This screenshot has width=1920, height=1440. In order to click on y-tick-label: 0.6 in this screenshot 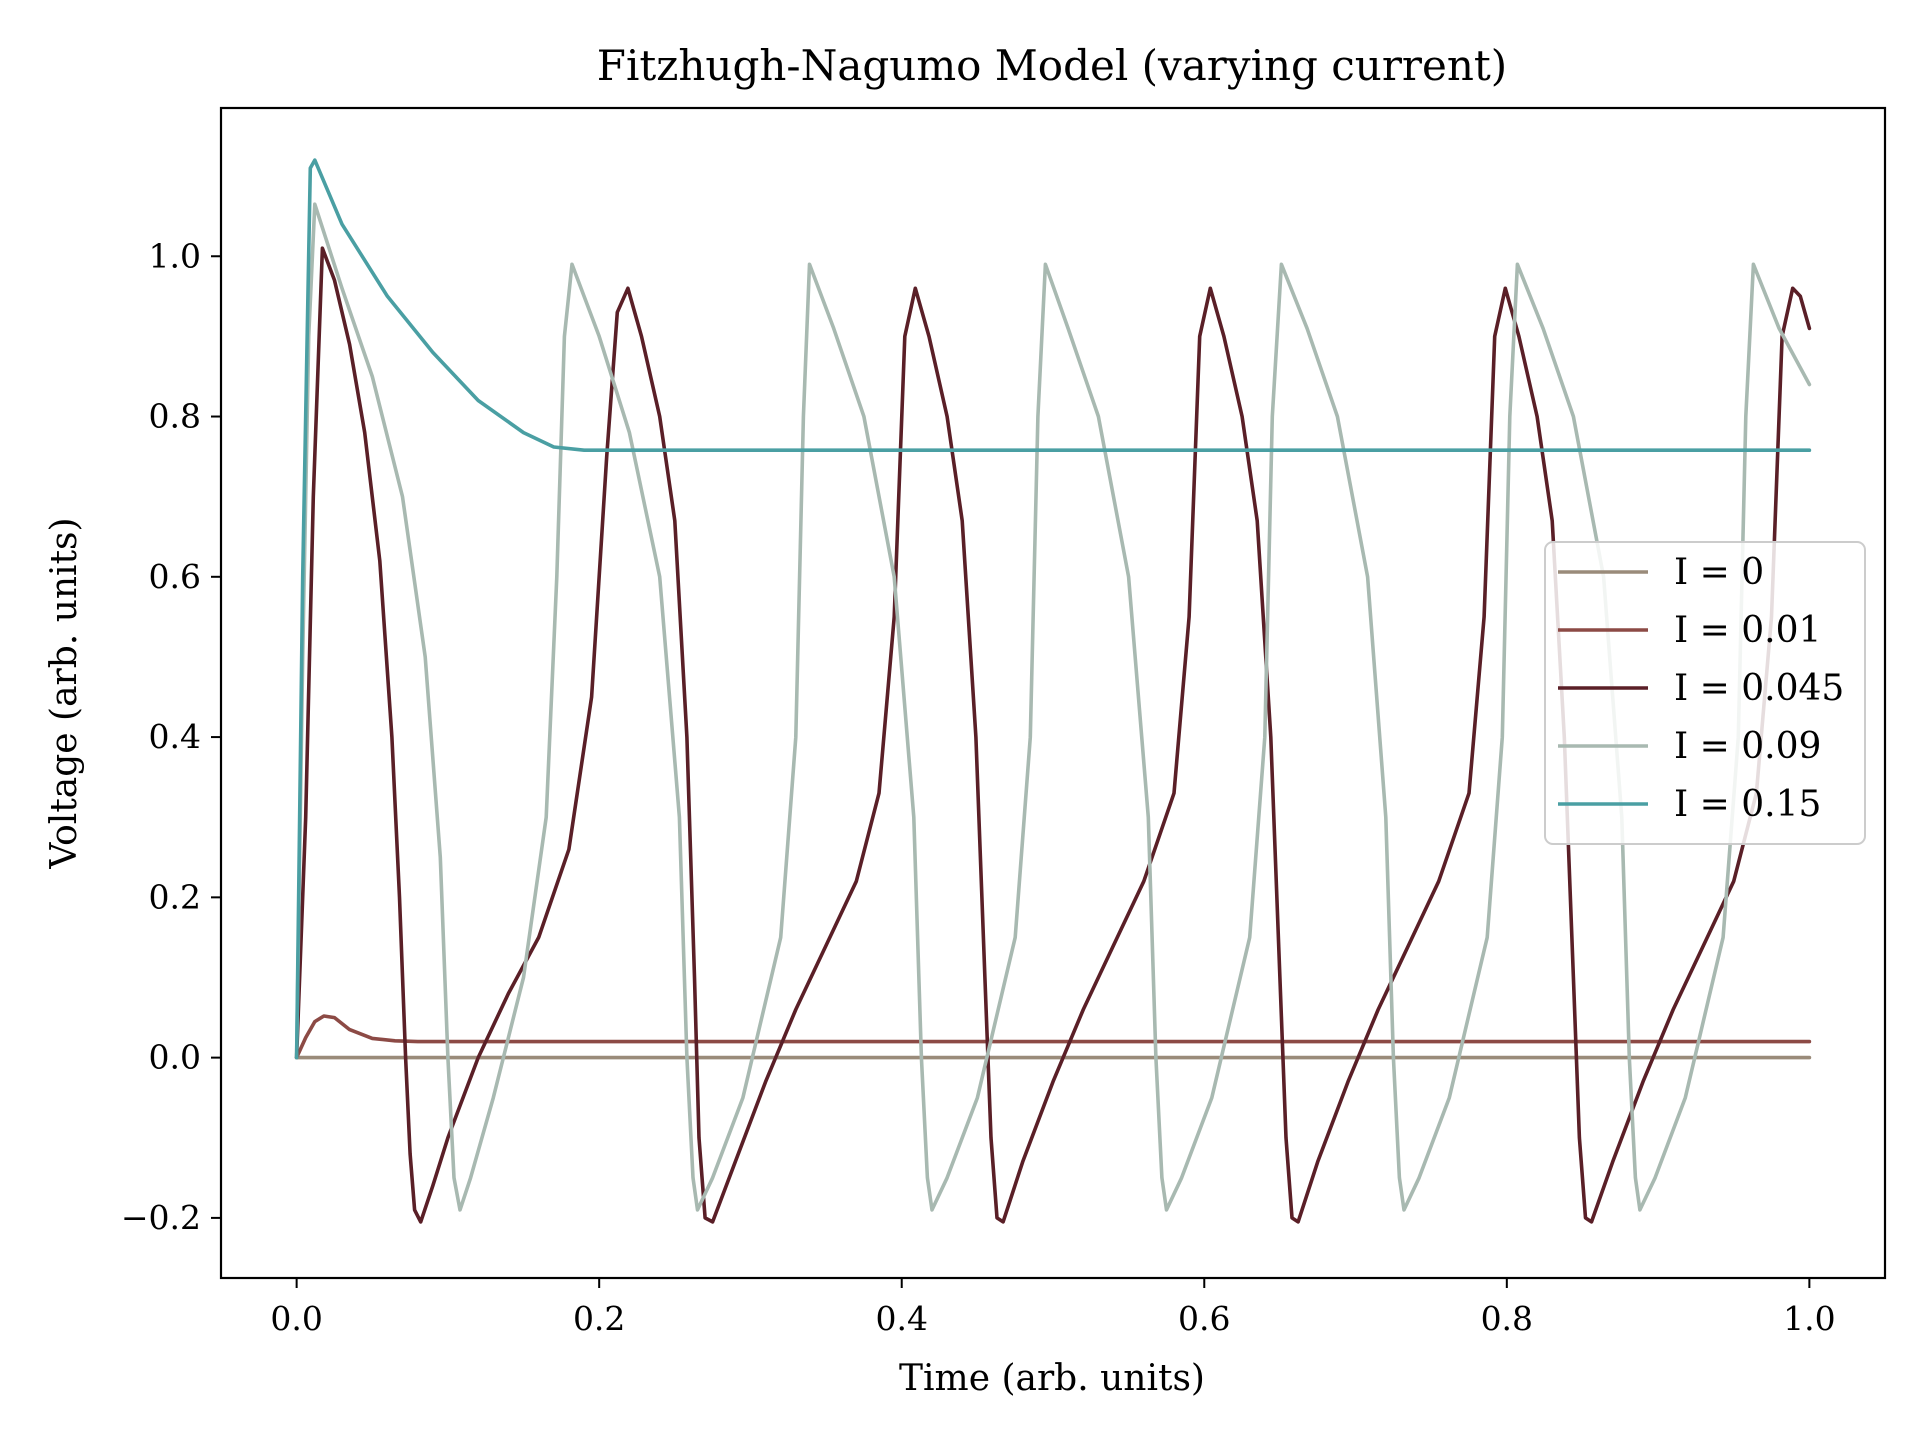, I will do `click(175, 576)`.